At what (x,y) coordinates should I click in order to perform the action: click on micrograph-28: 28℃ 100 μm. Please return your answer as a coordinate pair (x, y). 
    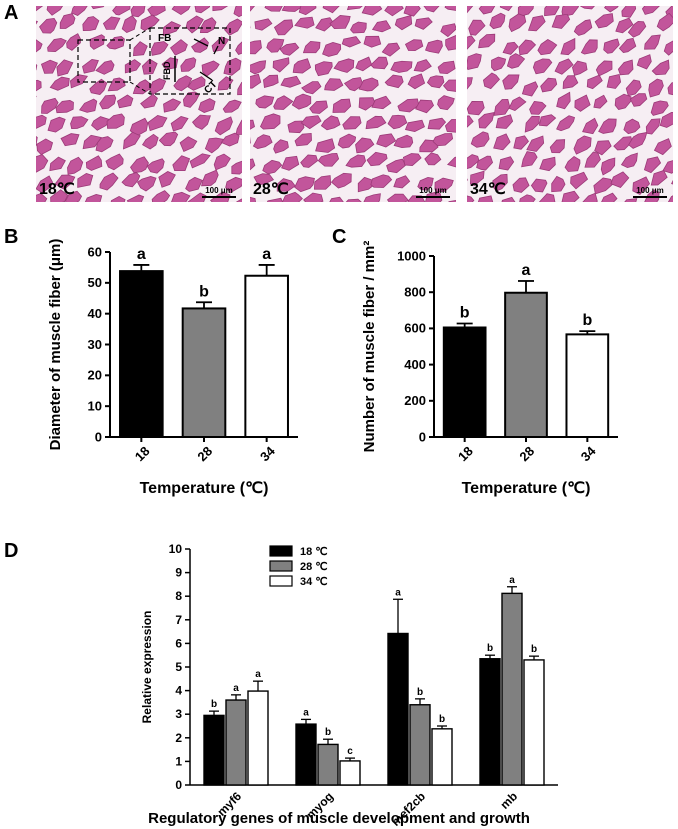
    Looking at the image, I should click on (353, 104).